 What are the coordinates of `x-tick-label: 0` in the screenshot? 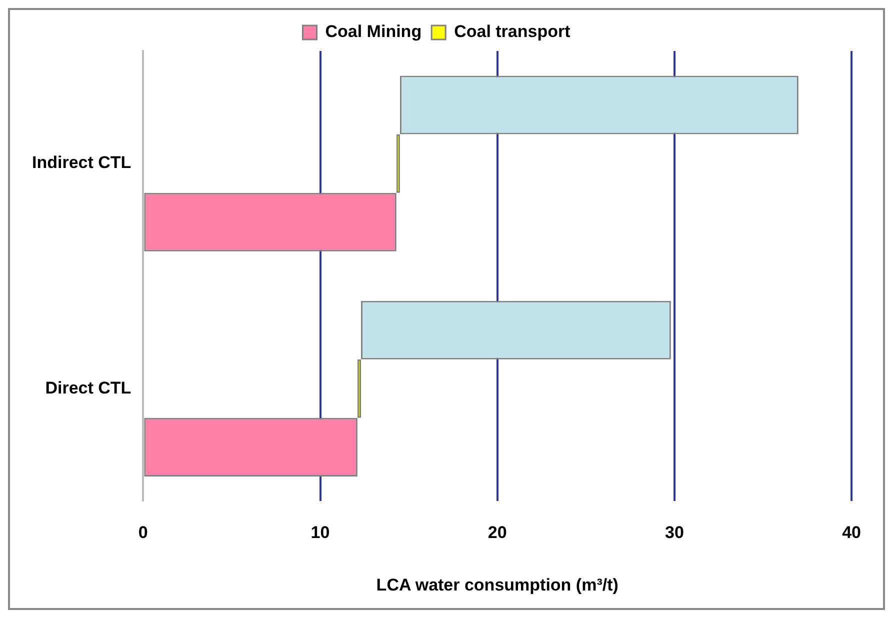 It's located at (143, 532).